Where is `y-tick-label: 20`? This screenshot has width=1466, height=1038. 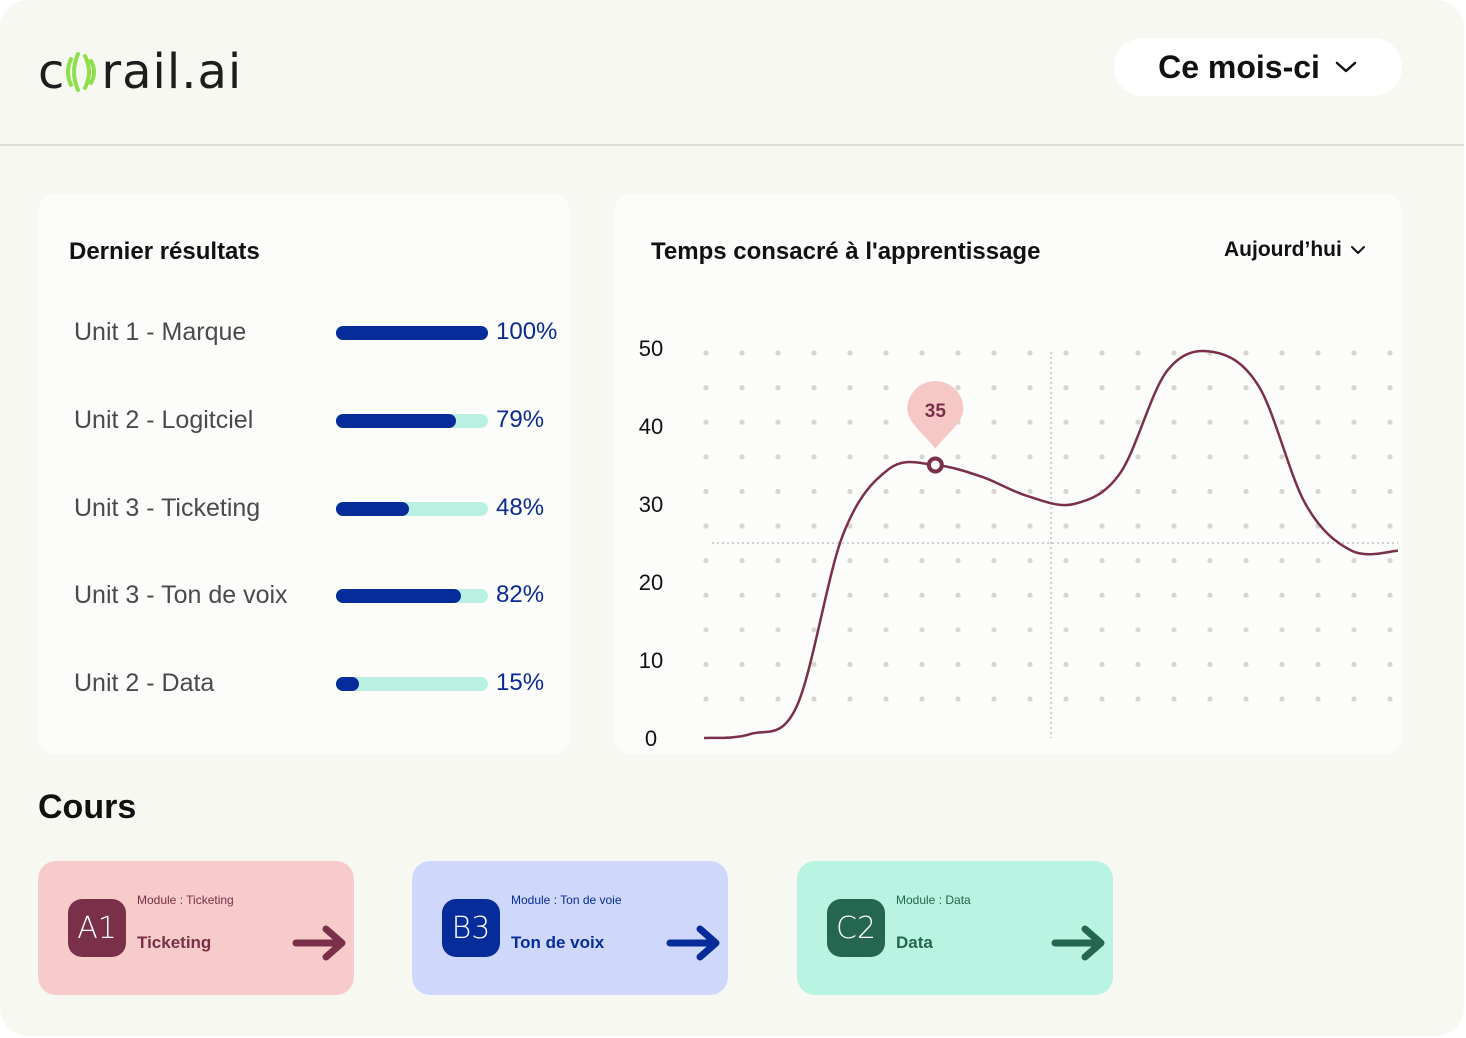 y-tick-label: 20 is located at coordinates (651, 582).